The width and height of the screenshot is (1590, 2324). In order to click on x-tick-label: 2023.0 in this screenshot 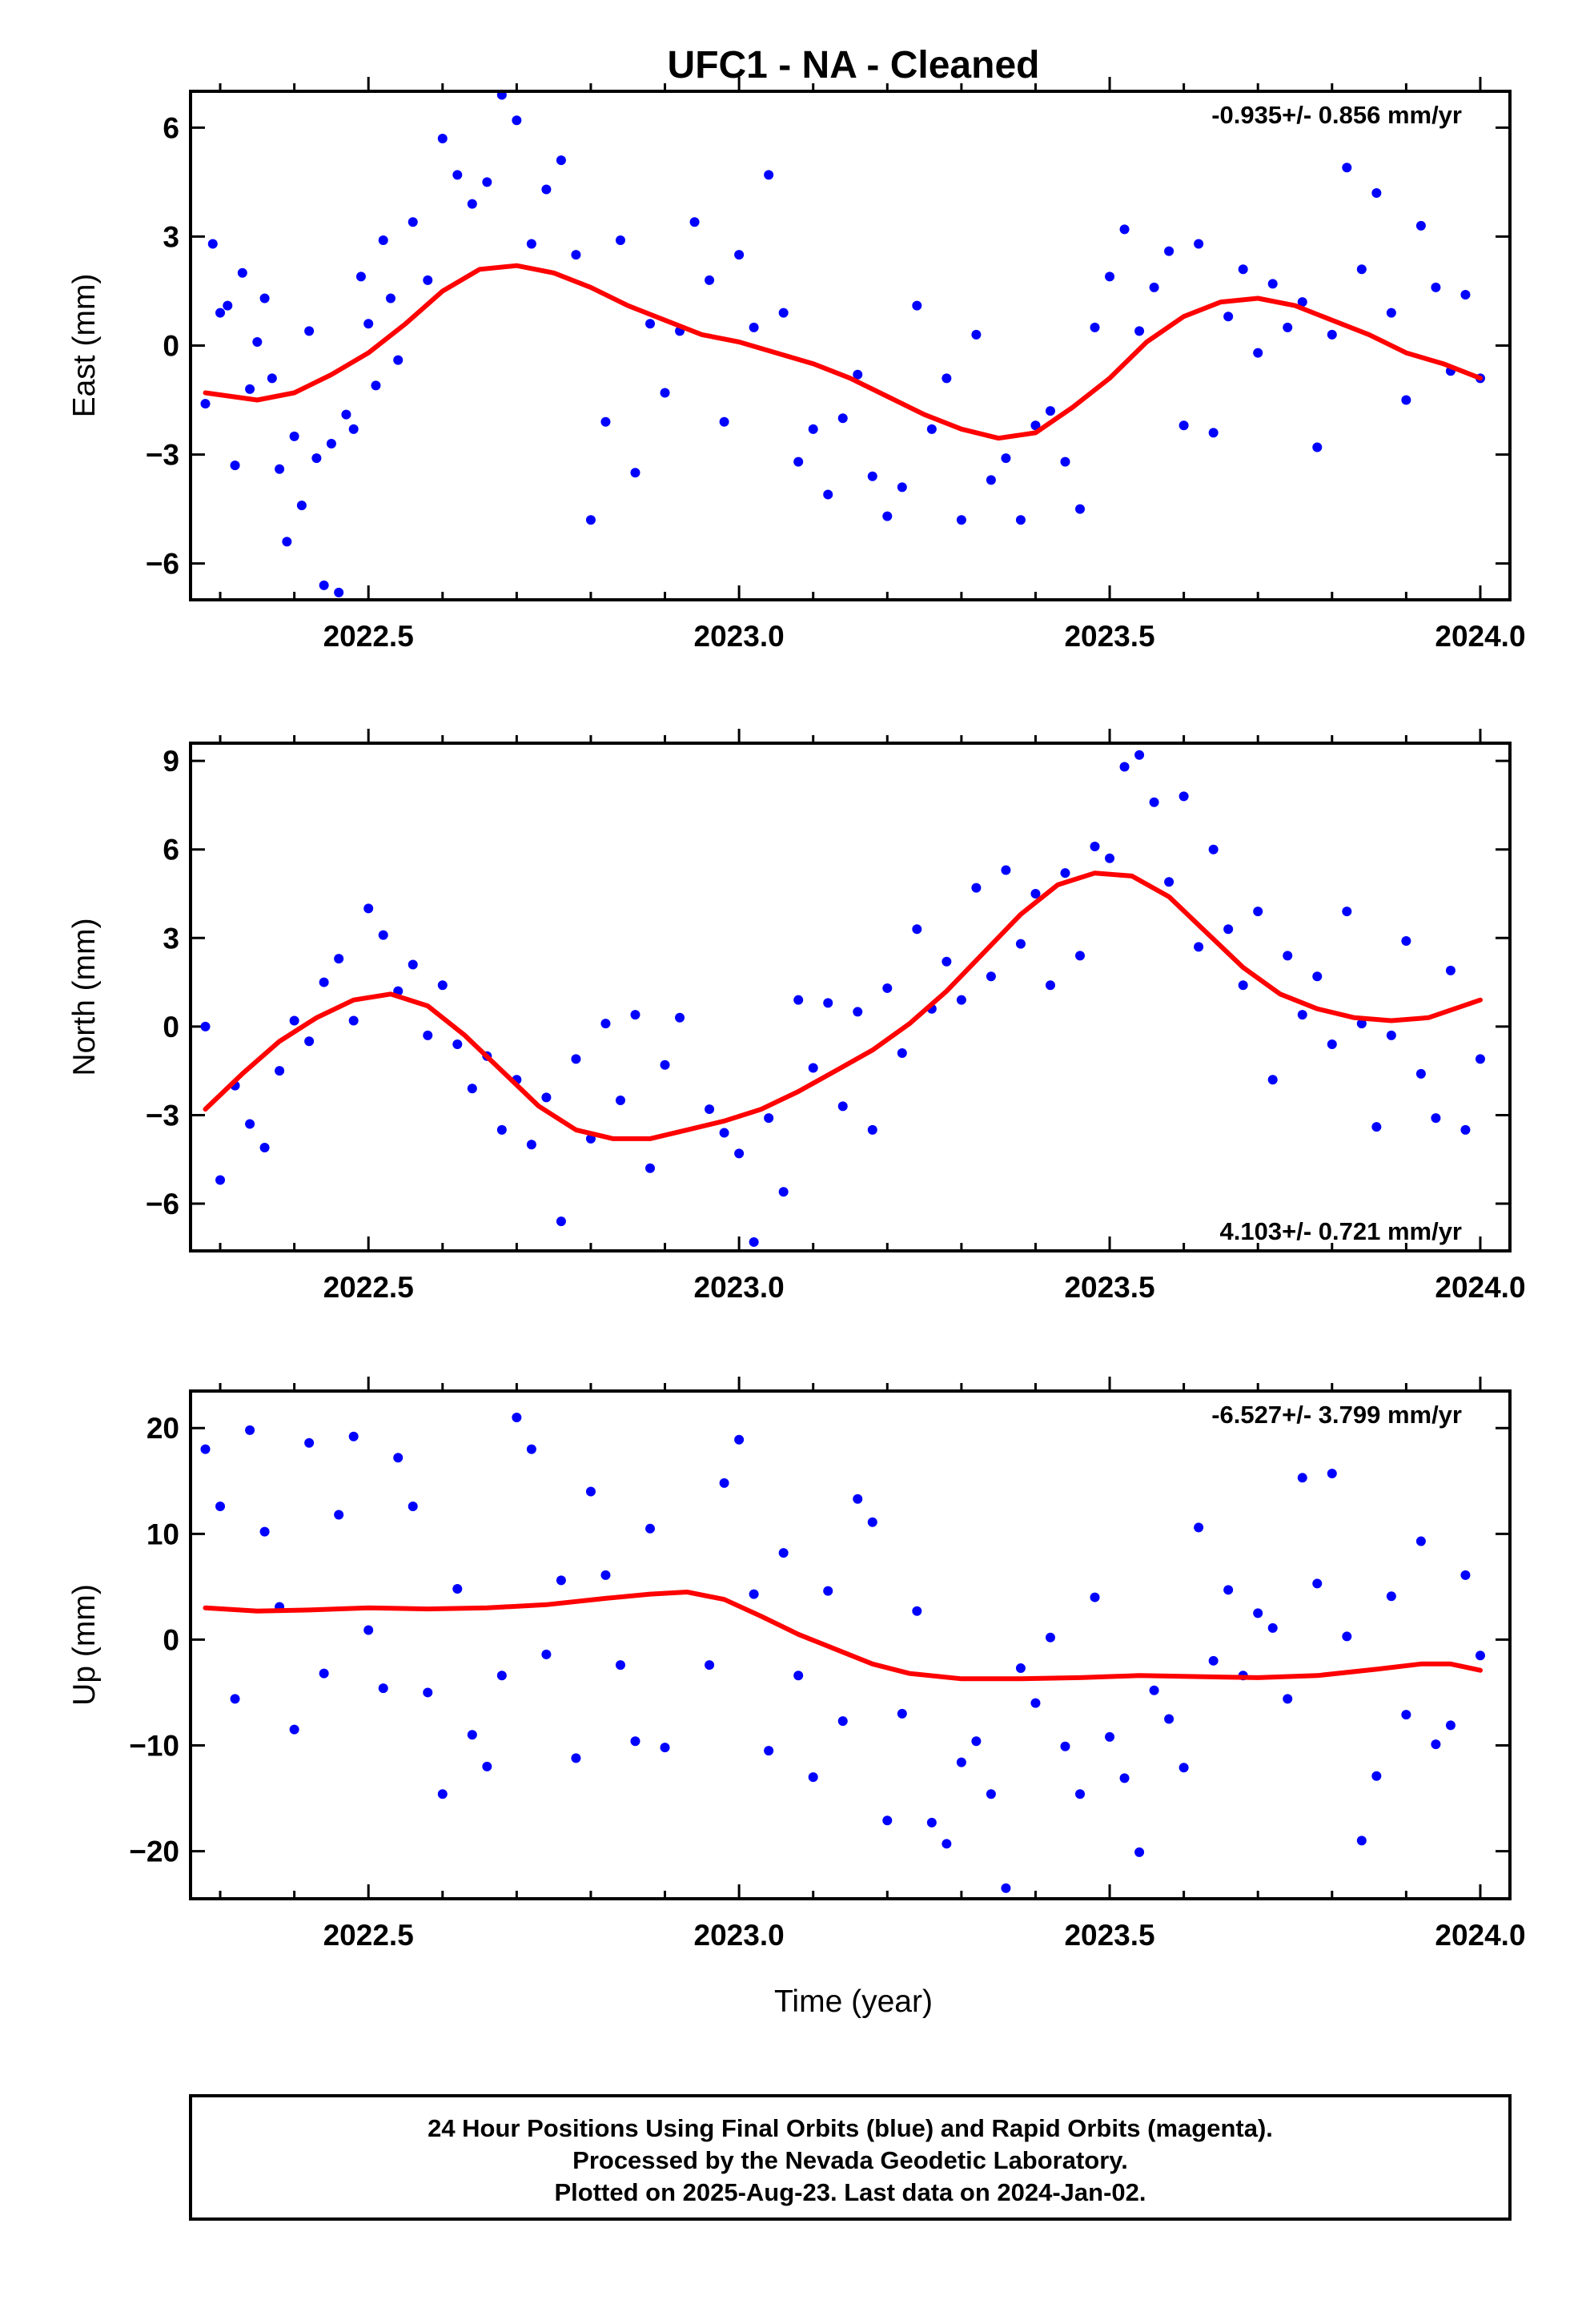, I will do `click(739, 1287)`.